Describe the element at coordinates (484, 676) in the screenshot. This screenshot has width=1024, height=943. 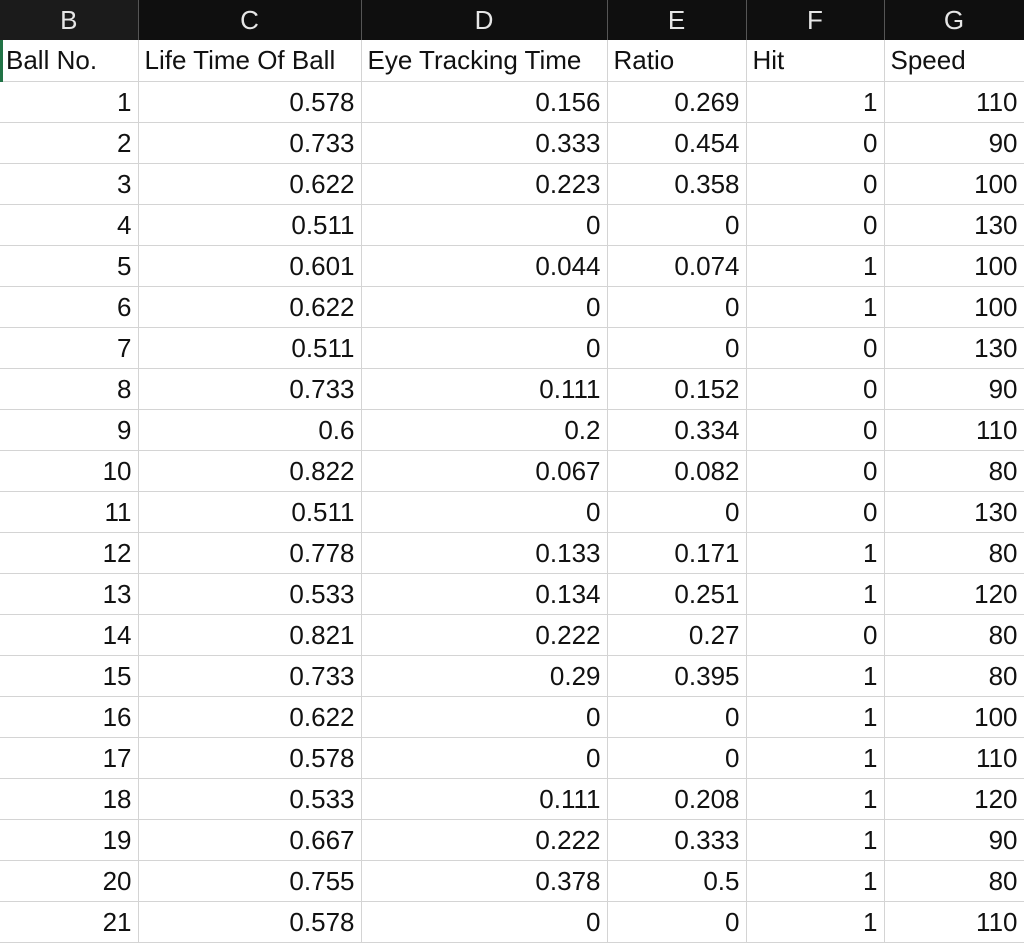
I see `cell-eye-tracking: 0.29` at that location.